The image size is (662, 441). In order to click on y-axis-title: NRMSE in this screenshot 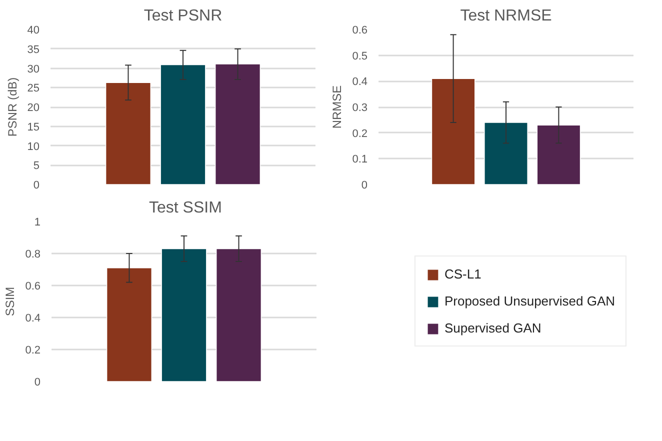, I will do `click(337, 107)`.